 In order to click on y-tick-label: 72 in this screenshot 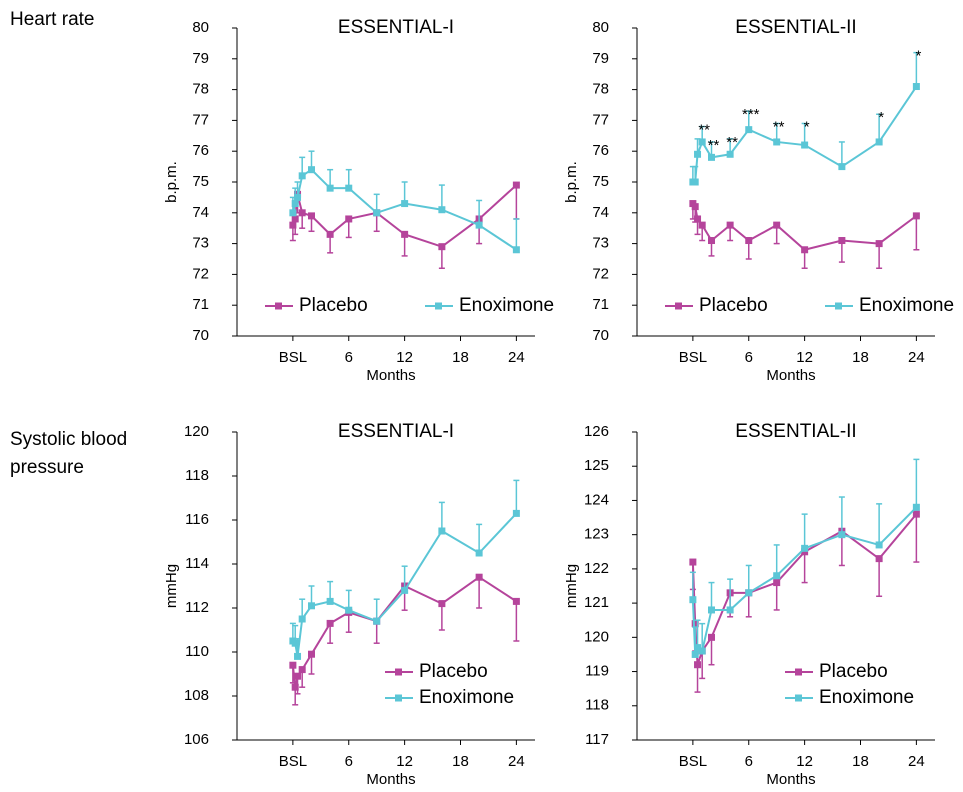, I will do `click(600, 273)`.